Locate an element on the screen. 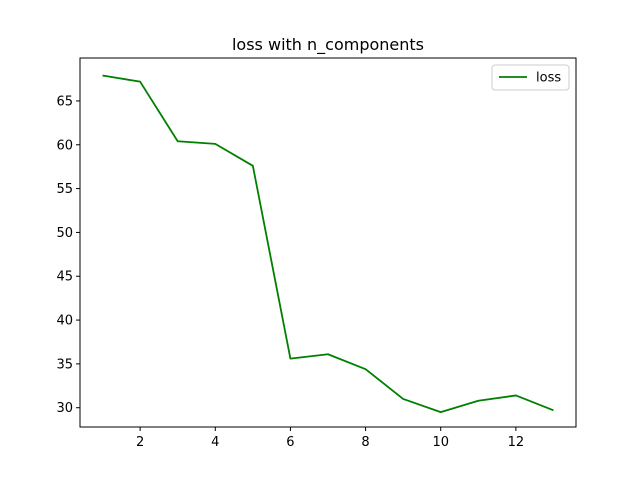 The width and height of the screenshot is (640, 480). legend-box is located at coordinates (530, 77).